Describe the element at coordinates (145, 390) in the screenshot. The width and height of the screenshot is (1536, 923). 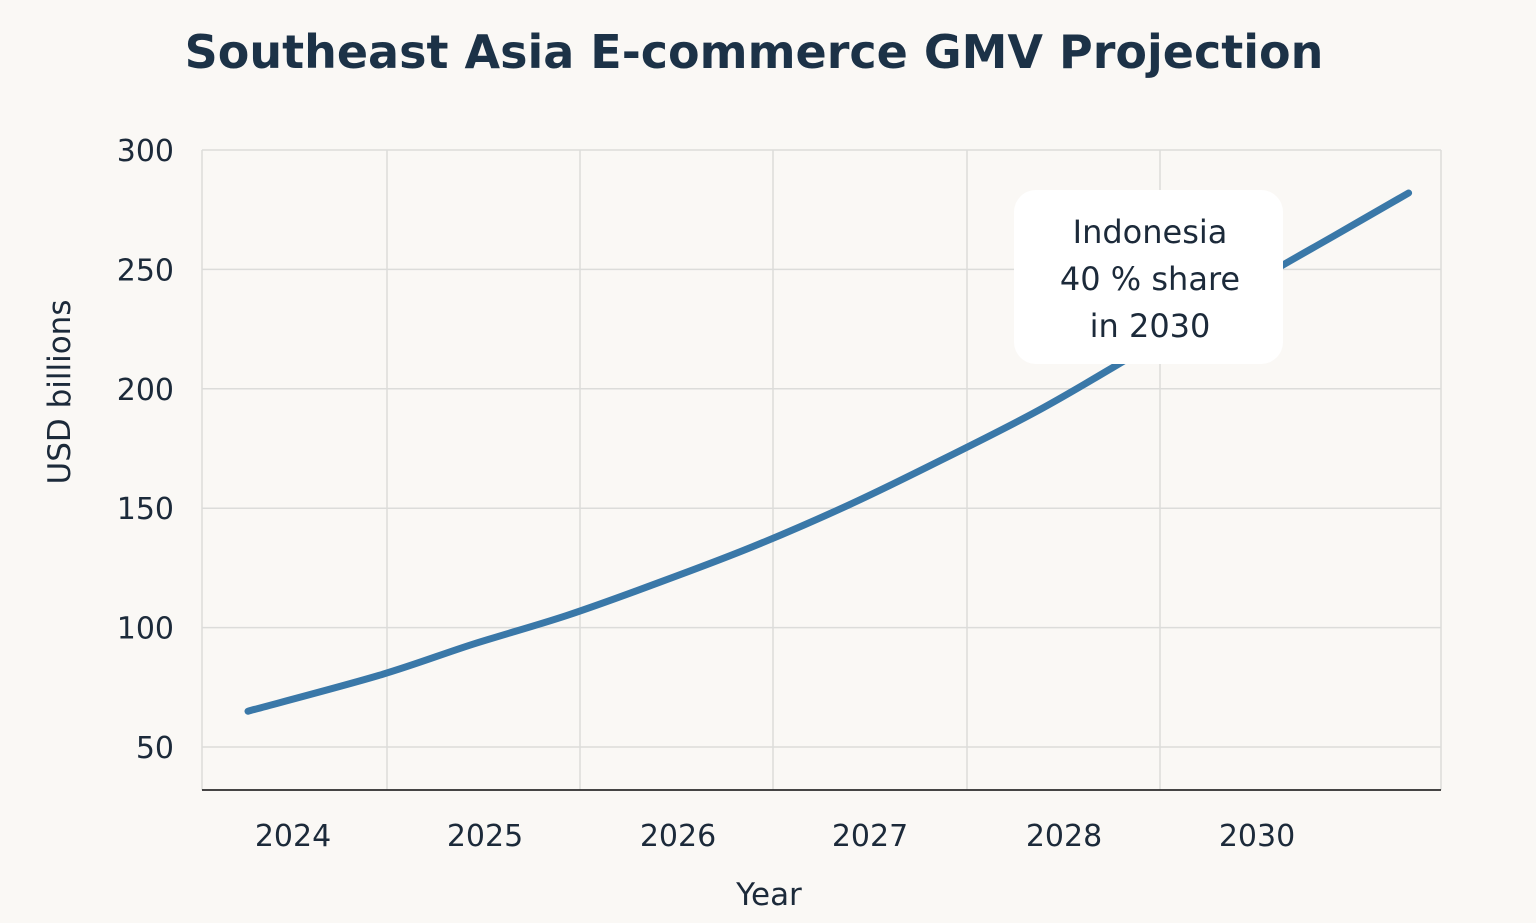
I see `y-tick-label-200: 200` at that location.